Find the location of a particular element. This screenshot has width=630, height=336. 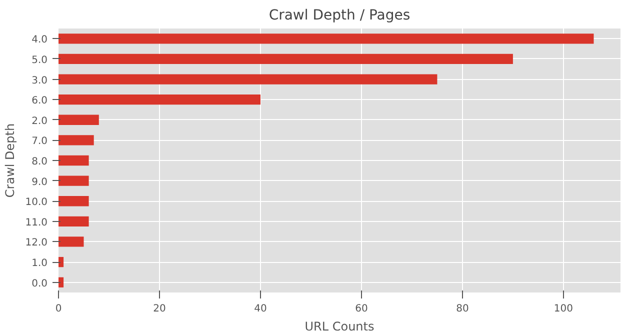

y-tick-label: 11.0 is located at coordinates (36, 222).